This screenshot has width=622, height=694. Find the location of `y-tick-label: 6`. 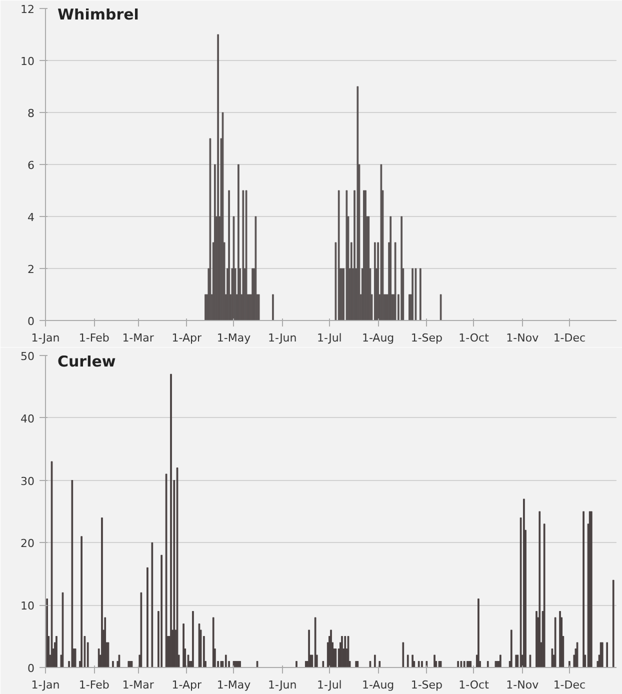

y-tick-label: 6 is located at coordinates (31, 165).